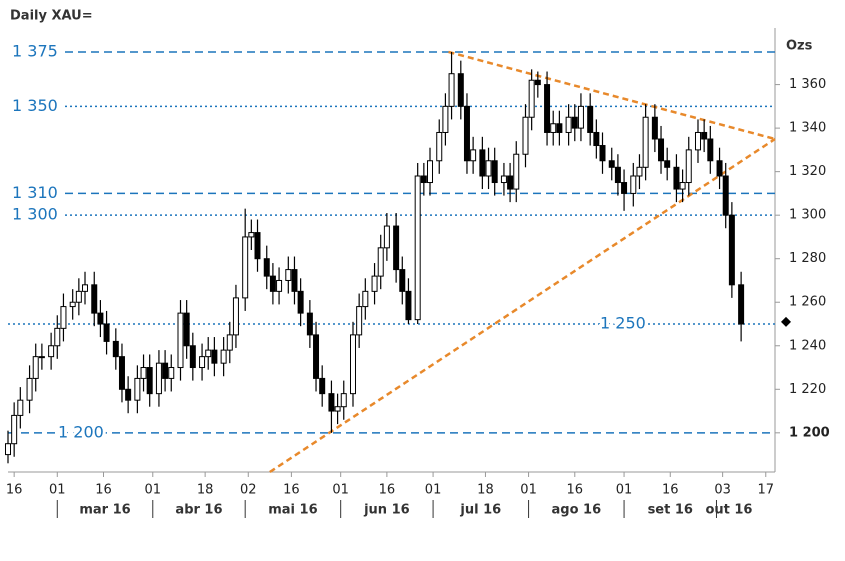 The image size is (845, 561). I want to click on x-tick-label: 18, so click(205, 490).